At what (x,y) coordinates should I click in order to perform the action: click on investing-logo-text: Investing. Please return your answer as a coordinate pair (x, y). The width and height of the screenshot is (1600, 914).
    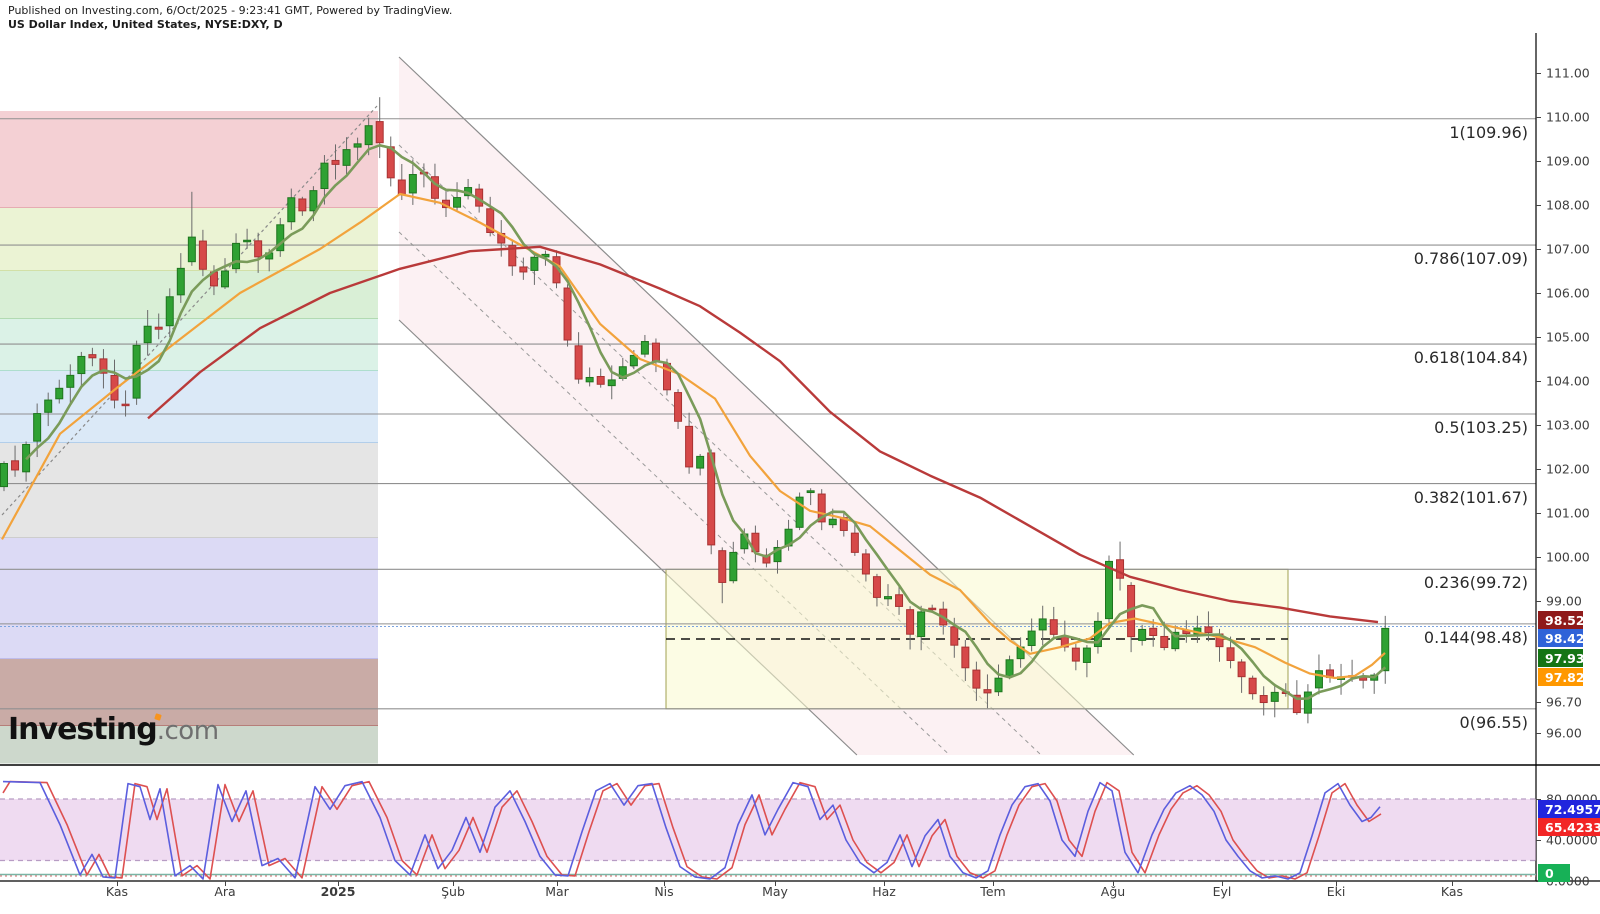
    Looking at the image, I should click on (83, 729).